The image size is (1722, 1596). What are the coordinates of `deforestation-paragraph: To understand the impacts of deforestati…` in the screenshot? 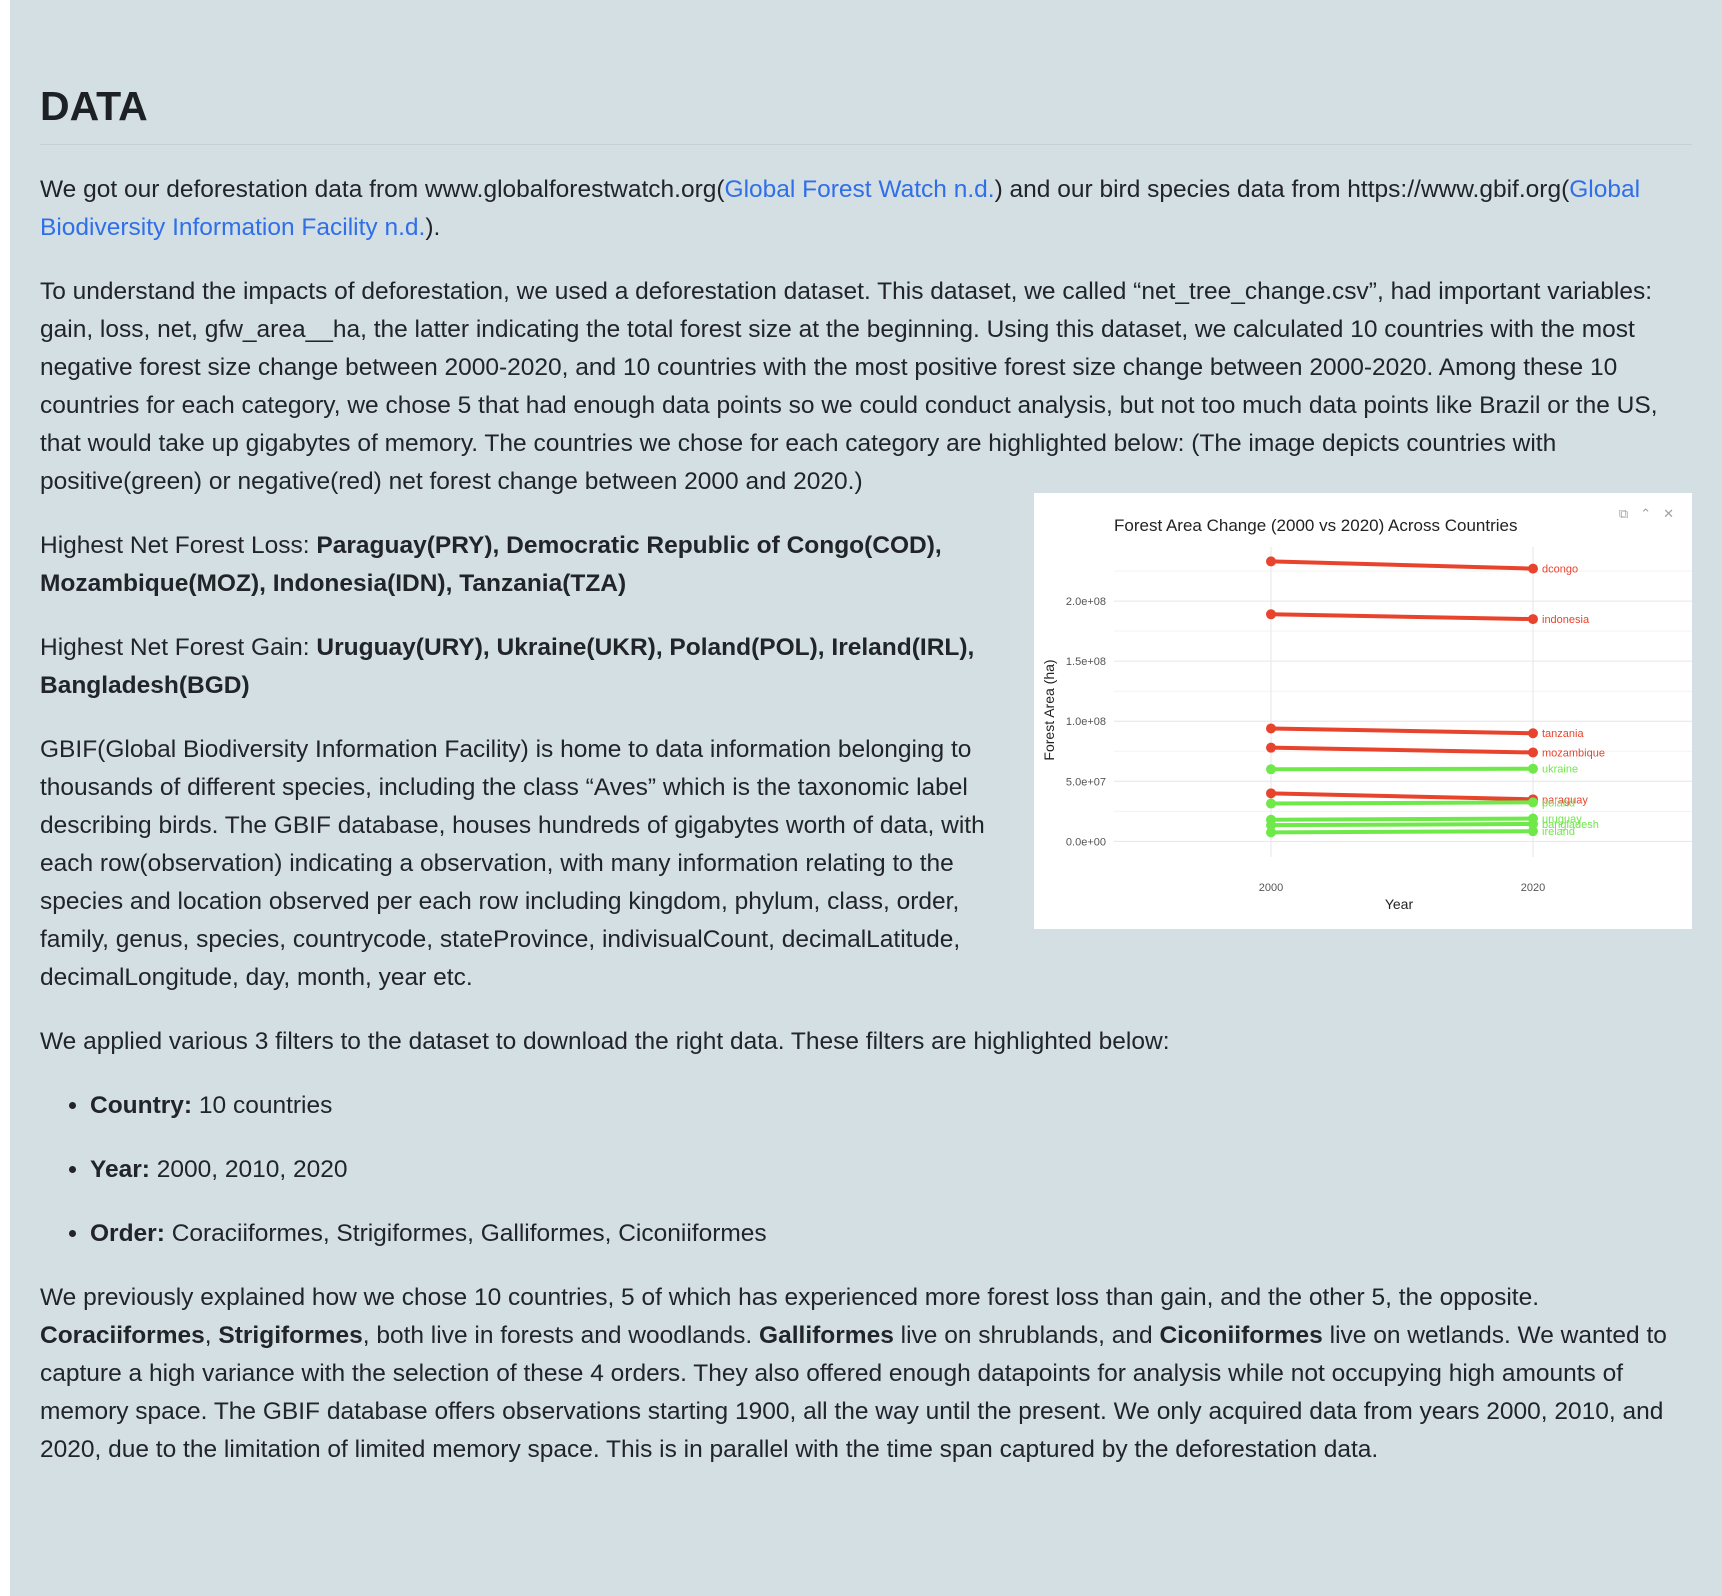 It's located at (849, 386).